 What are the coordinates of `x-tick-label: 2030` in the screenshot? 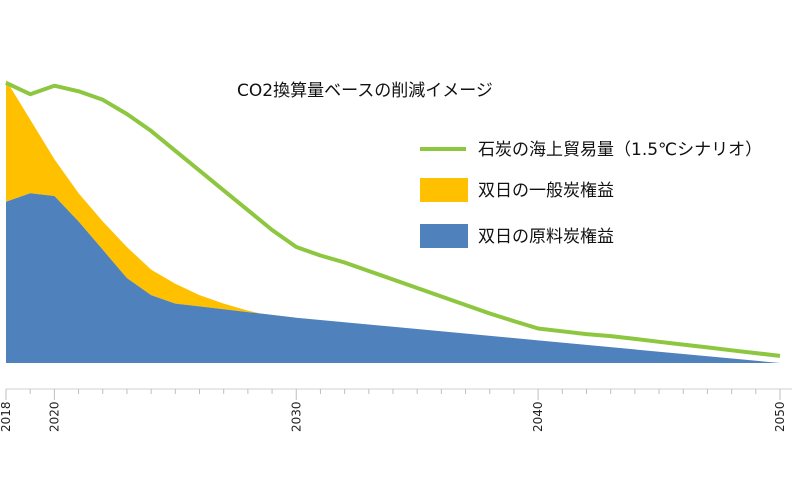 It's located at (296, 416).